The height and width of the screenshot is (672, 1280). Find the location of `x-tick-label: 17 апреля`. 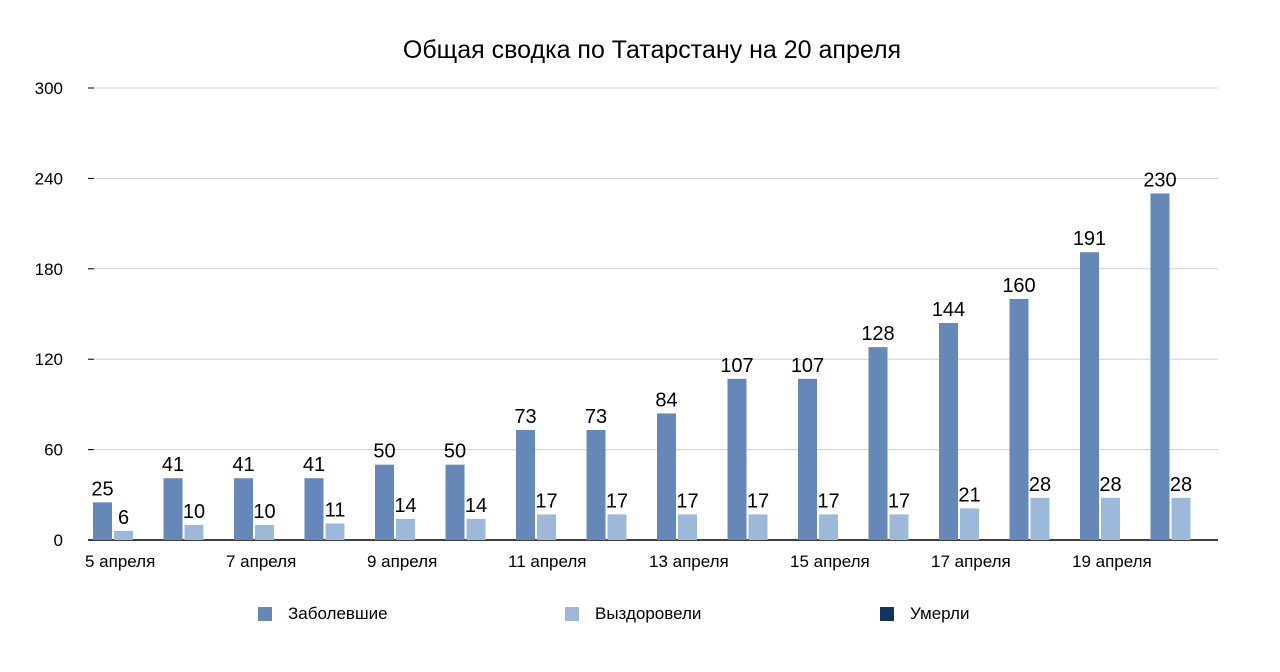

x-tick-label: 17 апреля is located at coordinates (971, 561).